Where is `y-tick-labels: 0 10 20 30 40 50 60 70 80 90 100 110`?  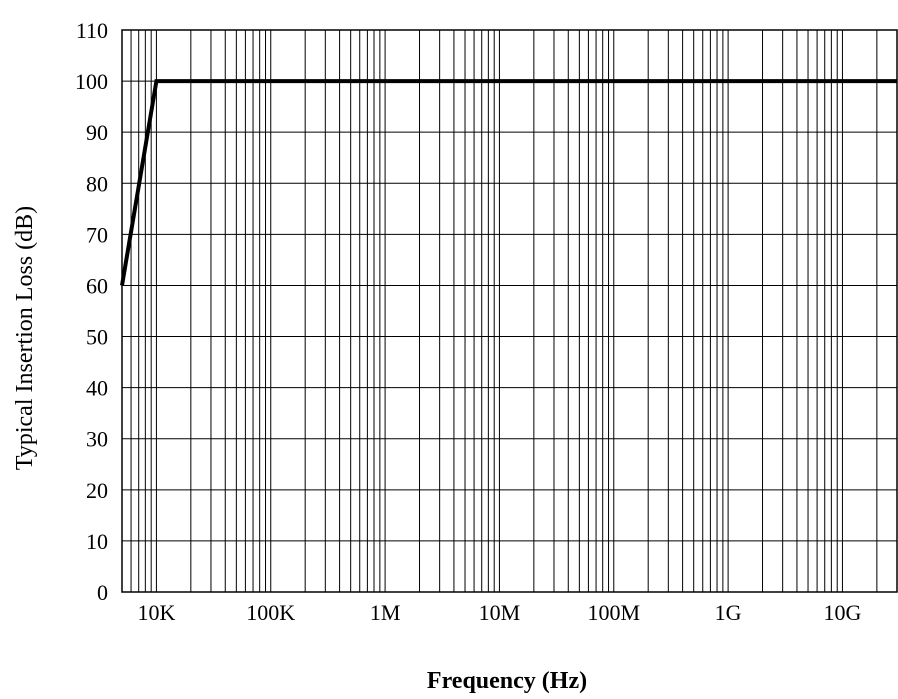 y-tick-labels: 0 10 20 30 40 50 60 70 80 90 100 110 is located at coordinates (91, 311).